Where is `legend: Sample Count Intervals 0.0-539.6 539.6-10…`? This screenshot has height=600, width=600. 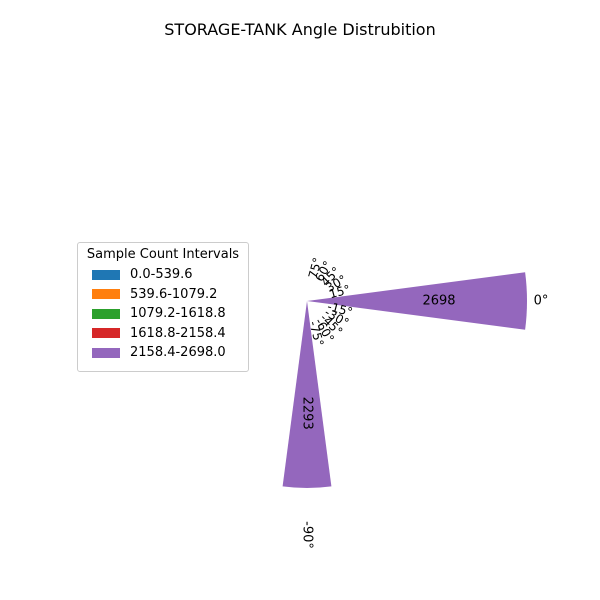 legend: Sample Count Intervals 0.0-539.6 539.6-10… is located at coordinates (163, 307).